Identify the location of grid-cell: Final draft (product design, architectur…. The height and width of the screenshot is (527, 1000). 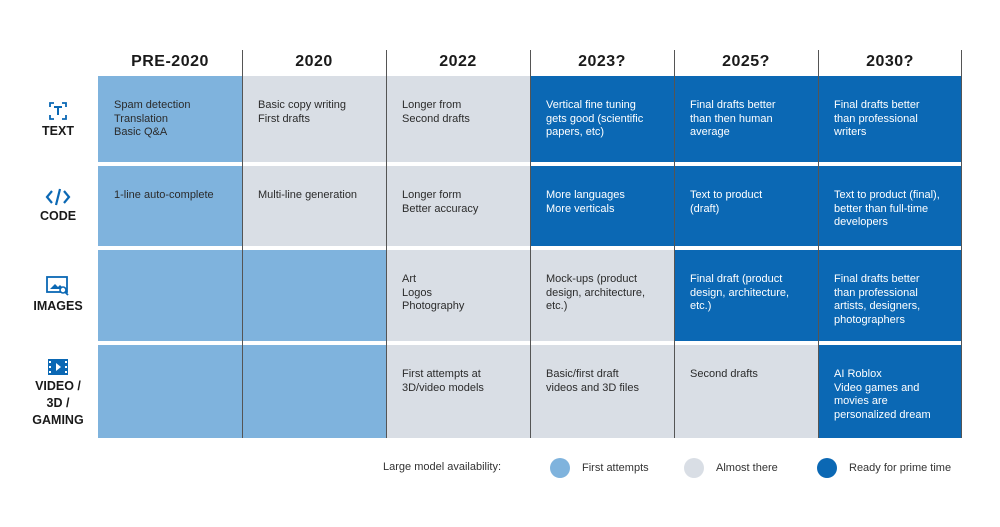
(746, 297).